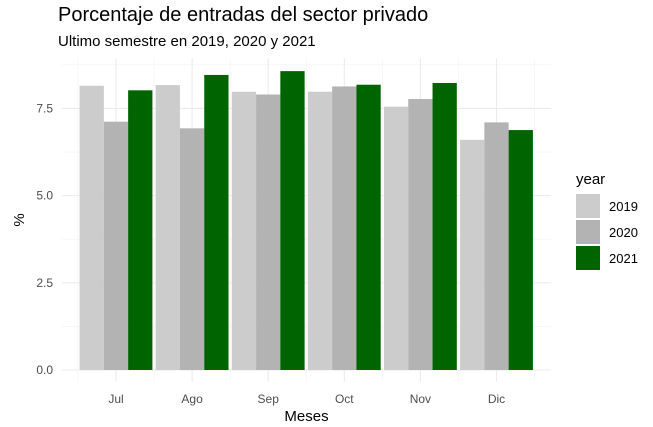  What do you see at coordinates (496, 246) in the screenshot?
I see `bar-dic-2020` at bounding box center [496, 246].